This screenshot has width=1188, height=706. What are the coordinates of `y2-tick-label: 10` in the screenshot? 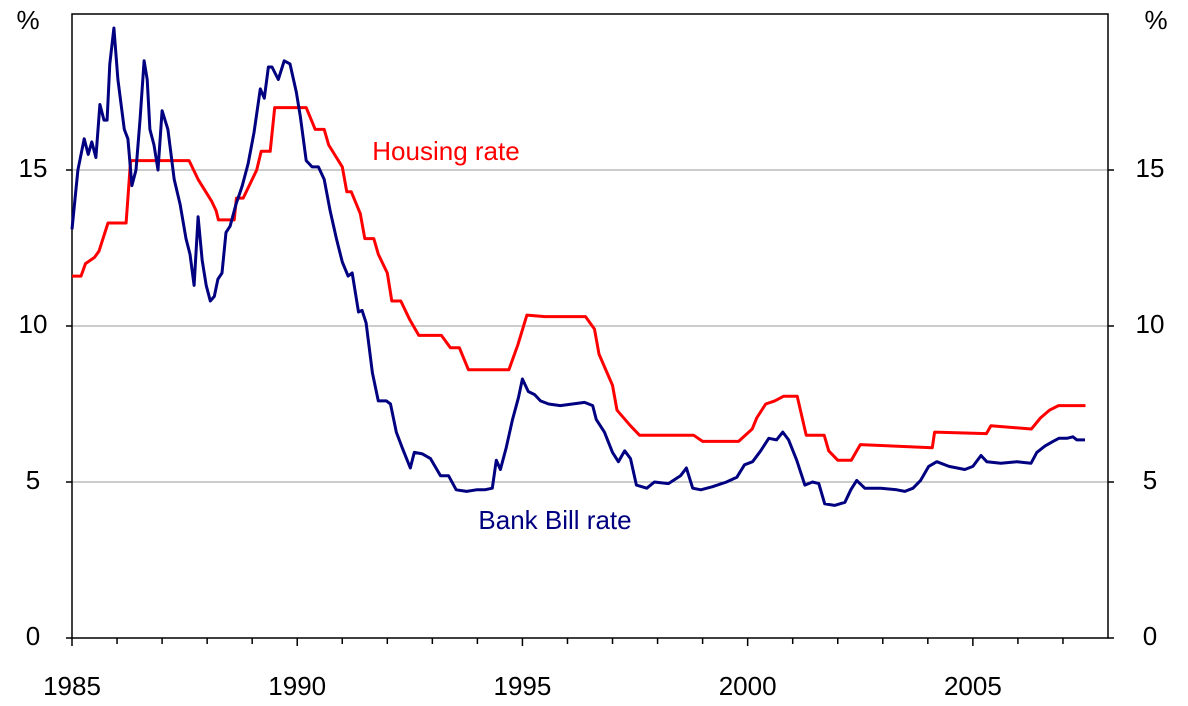 It's located at (1150, 324).